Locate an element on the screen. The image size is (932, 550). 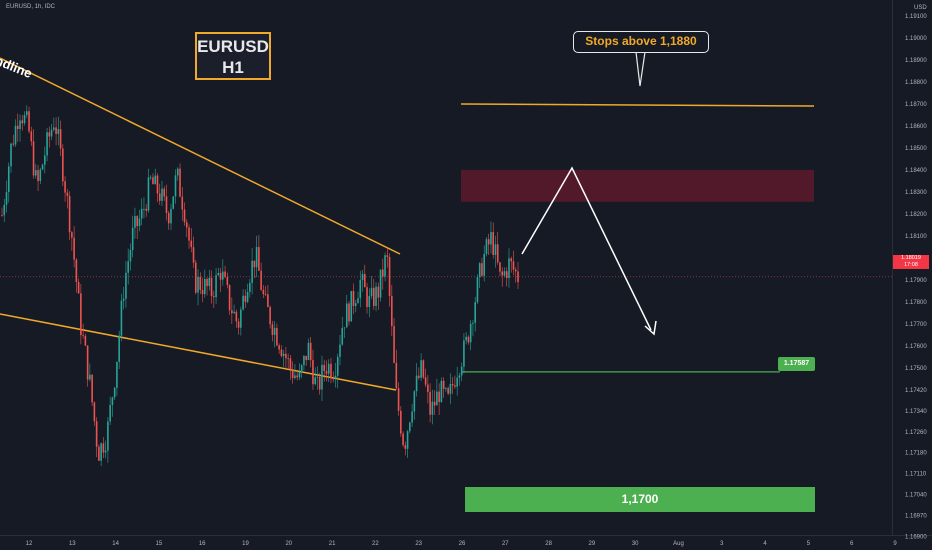
y-tick-label: 1.18100 is located at coordinates (916, 237).